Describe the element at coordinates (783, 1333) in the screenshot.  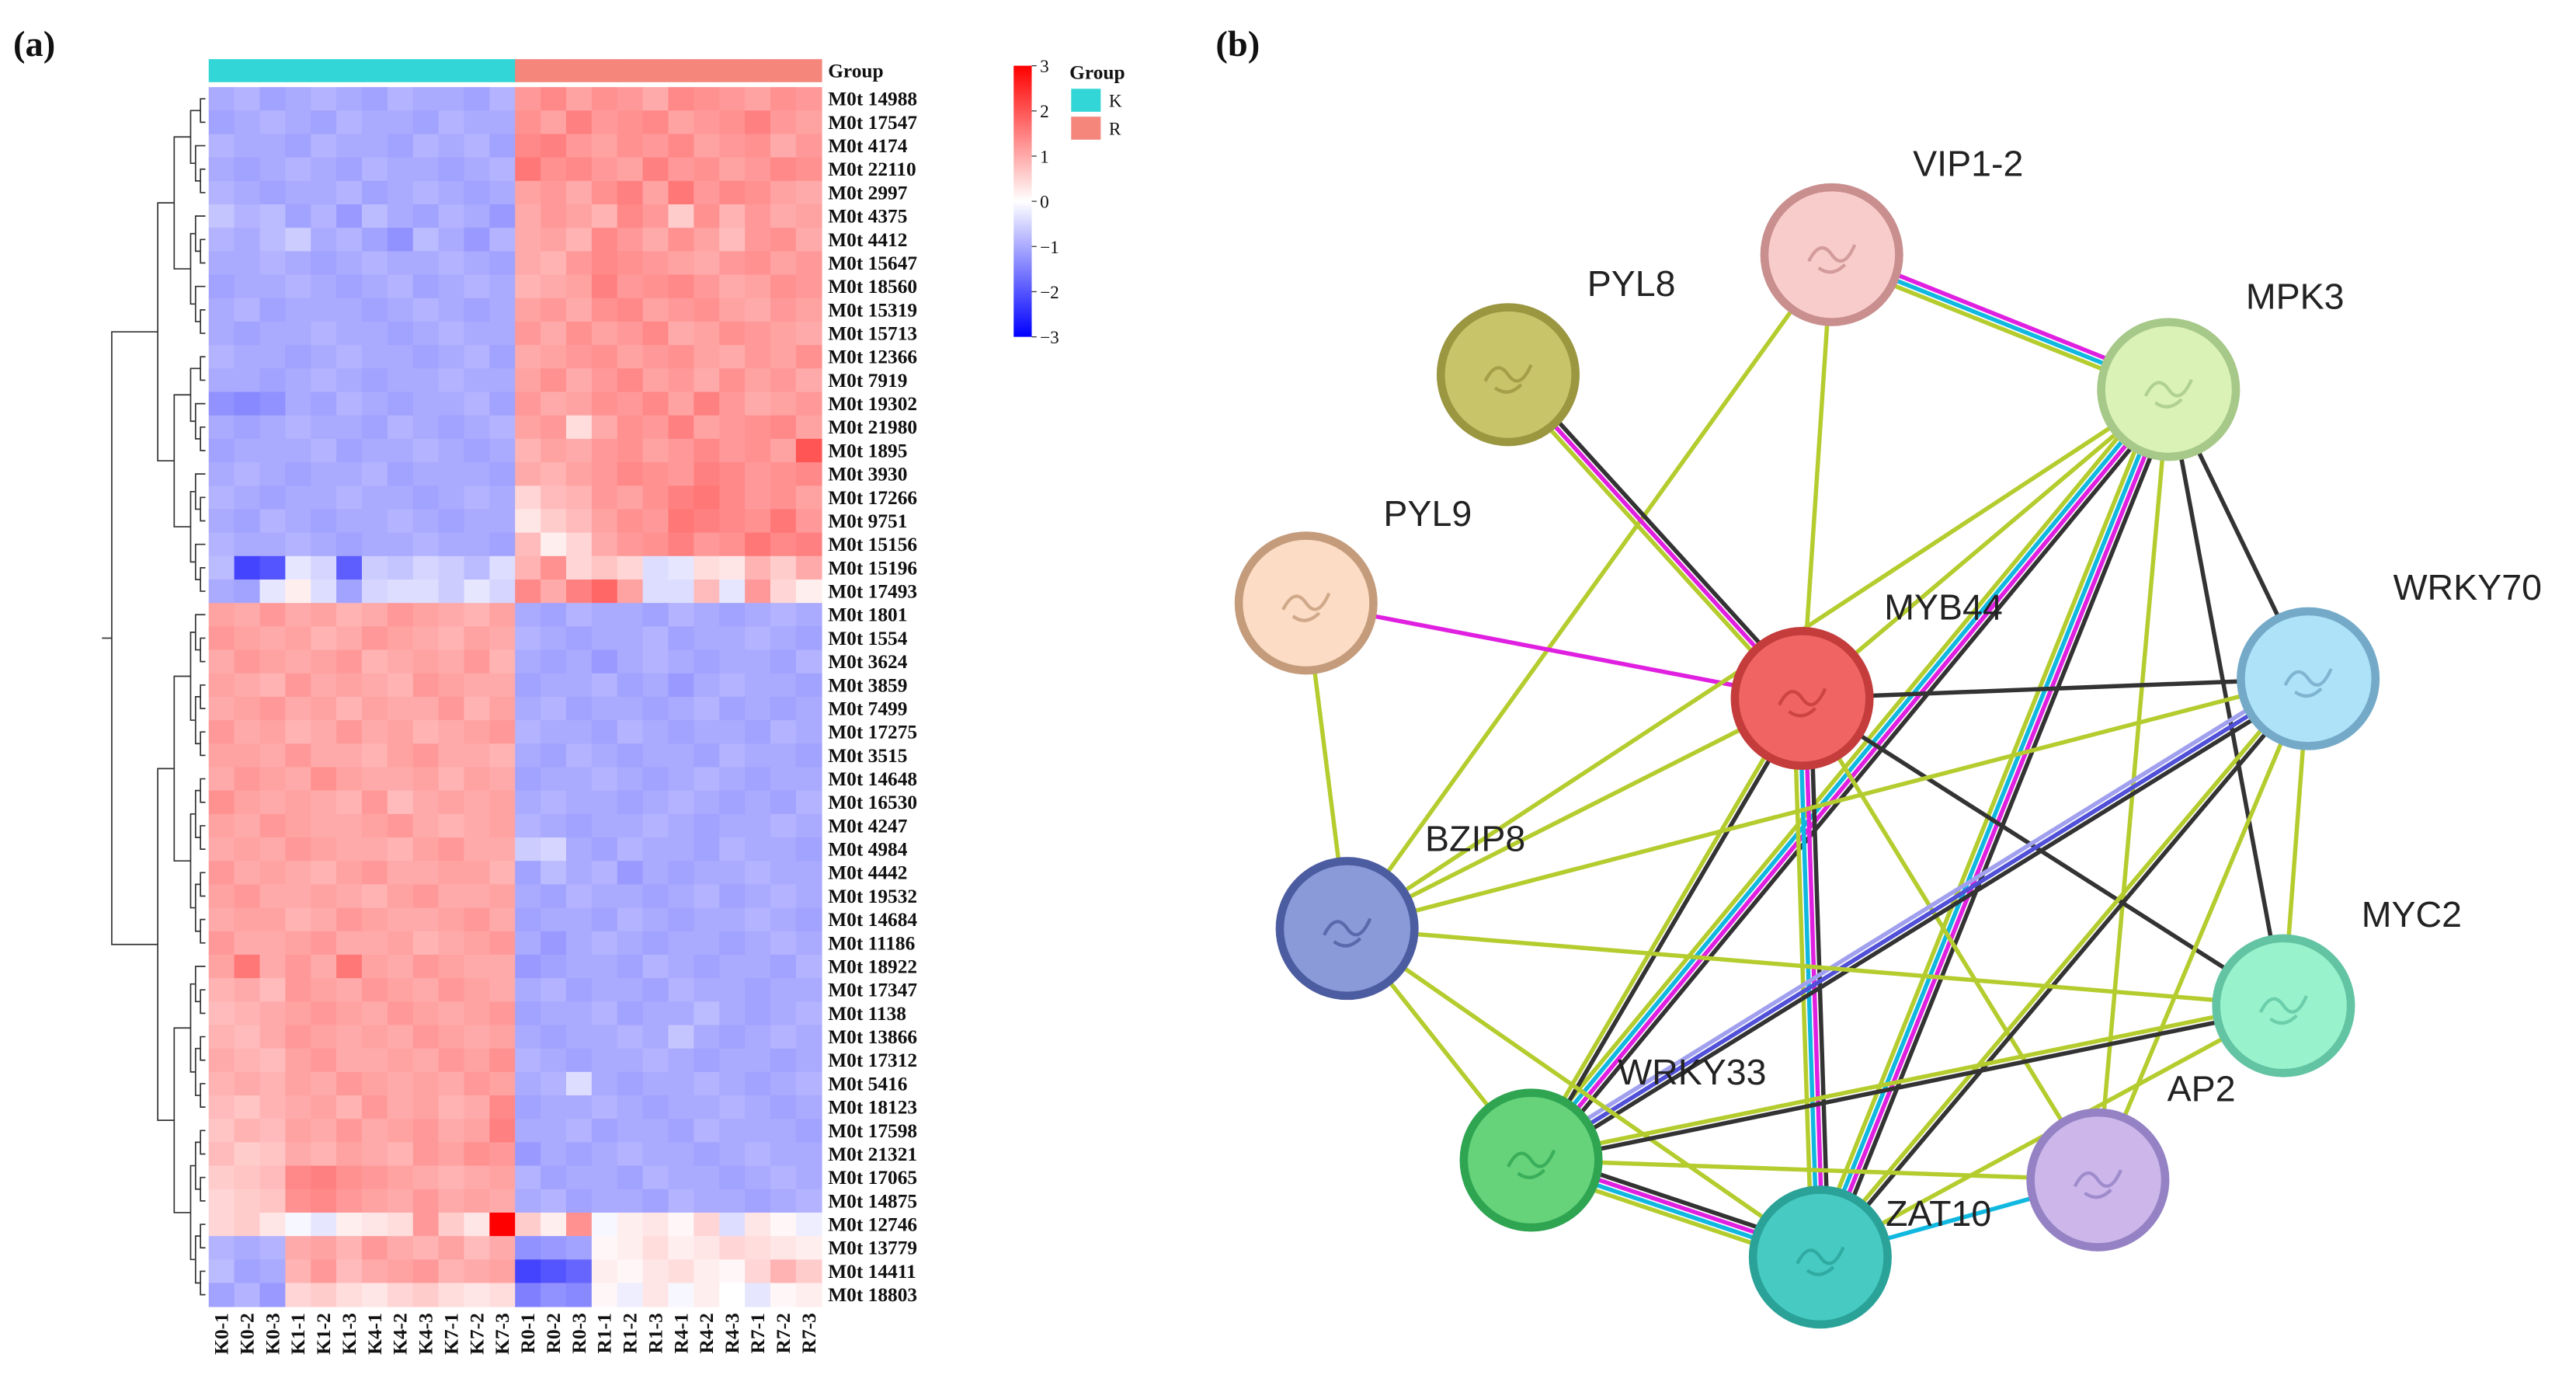
I see `column-label: R7-2` at that location.